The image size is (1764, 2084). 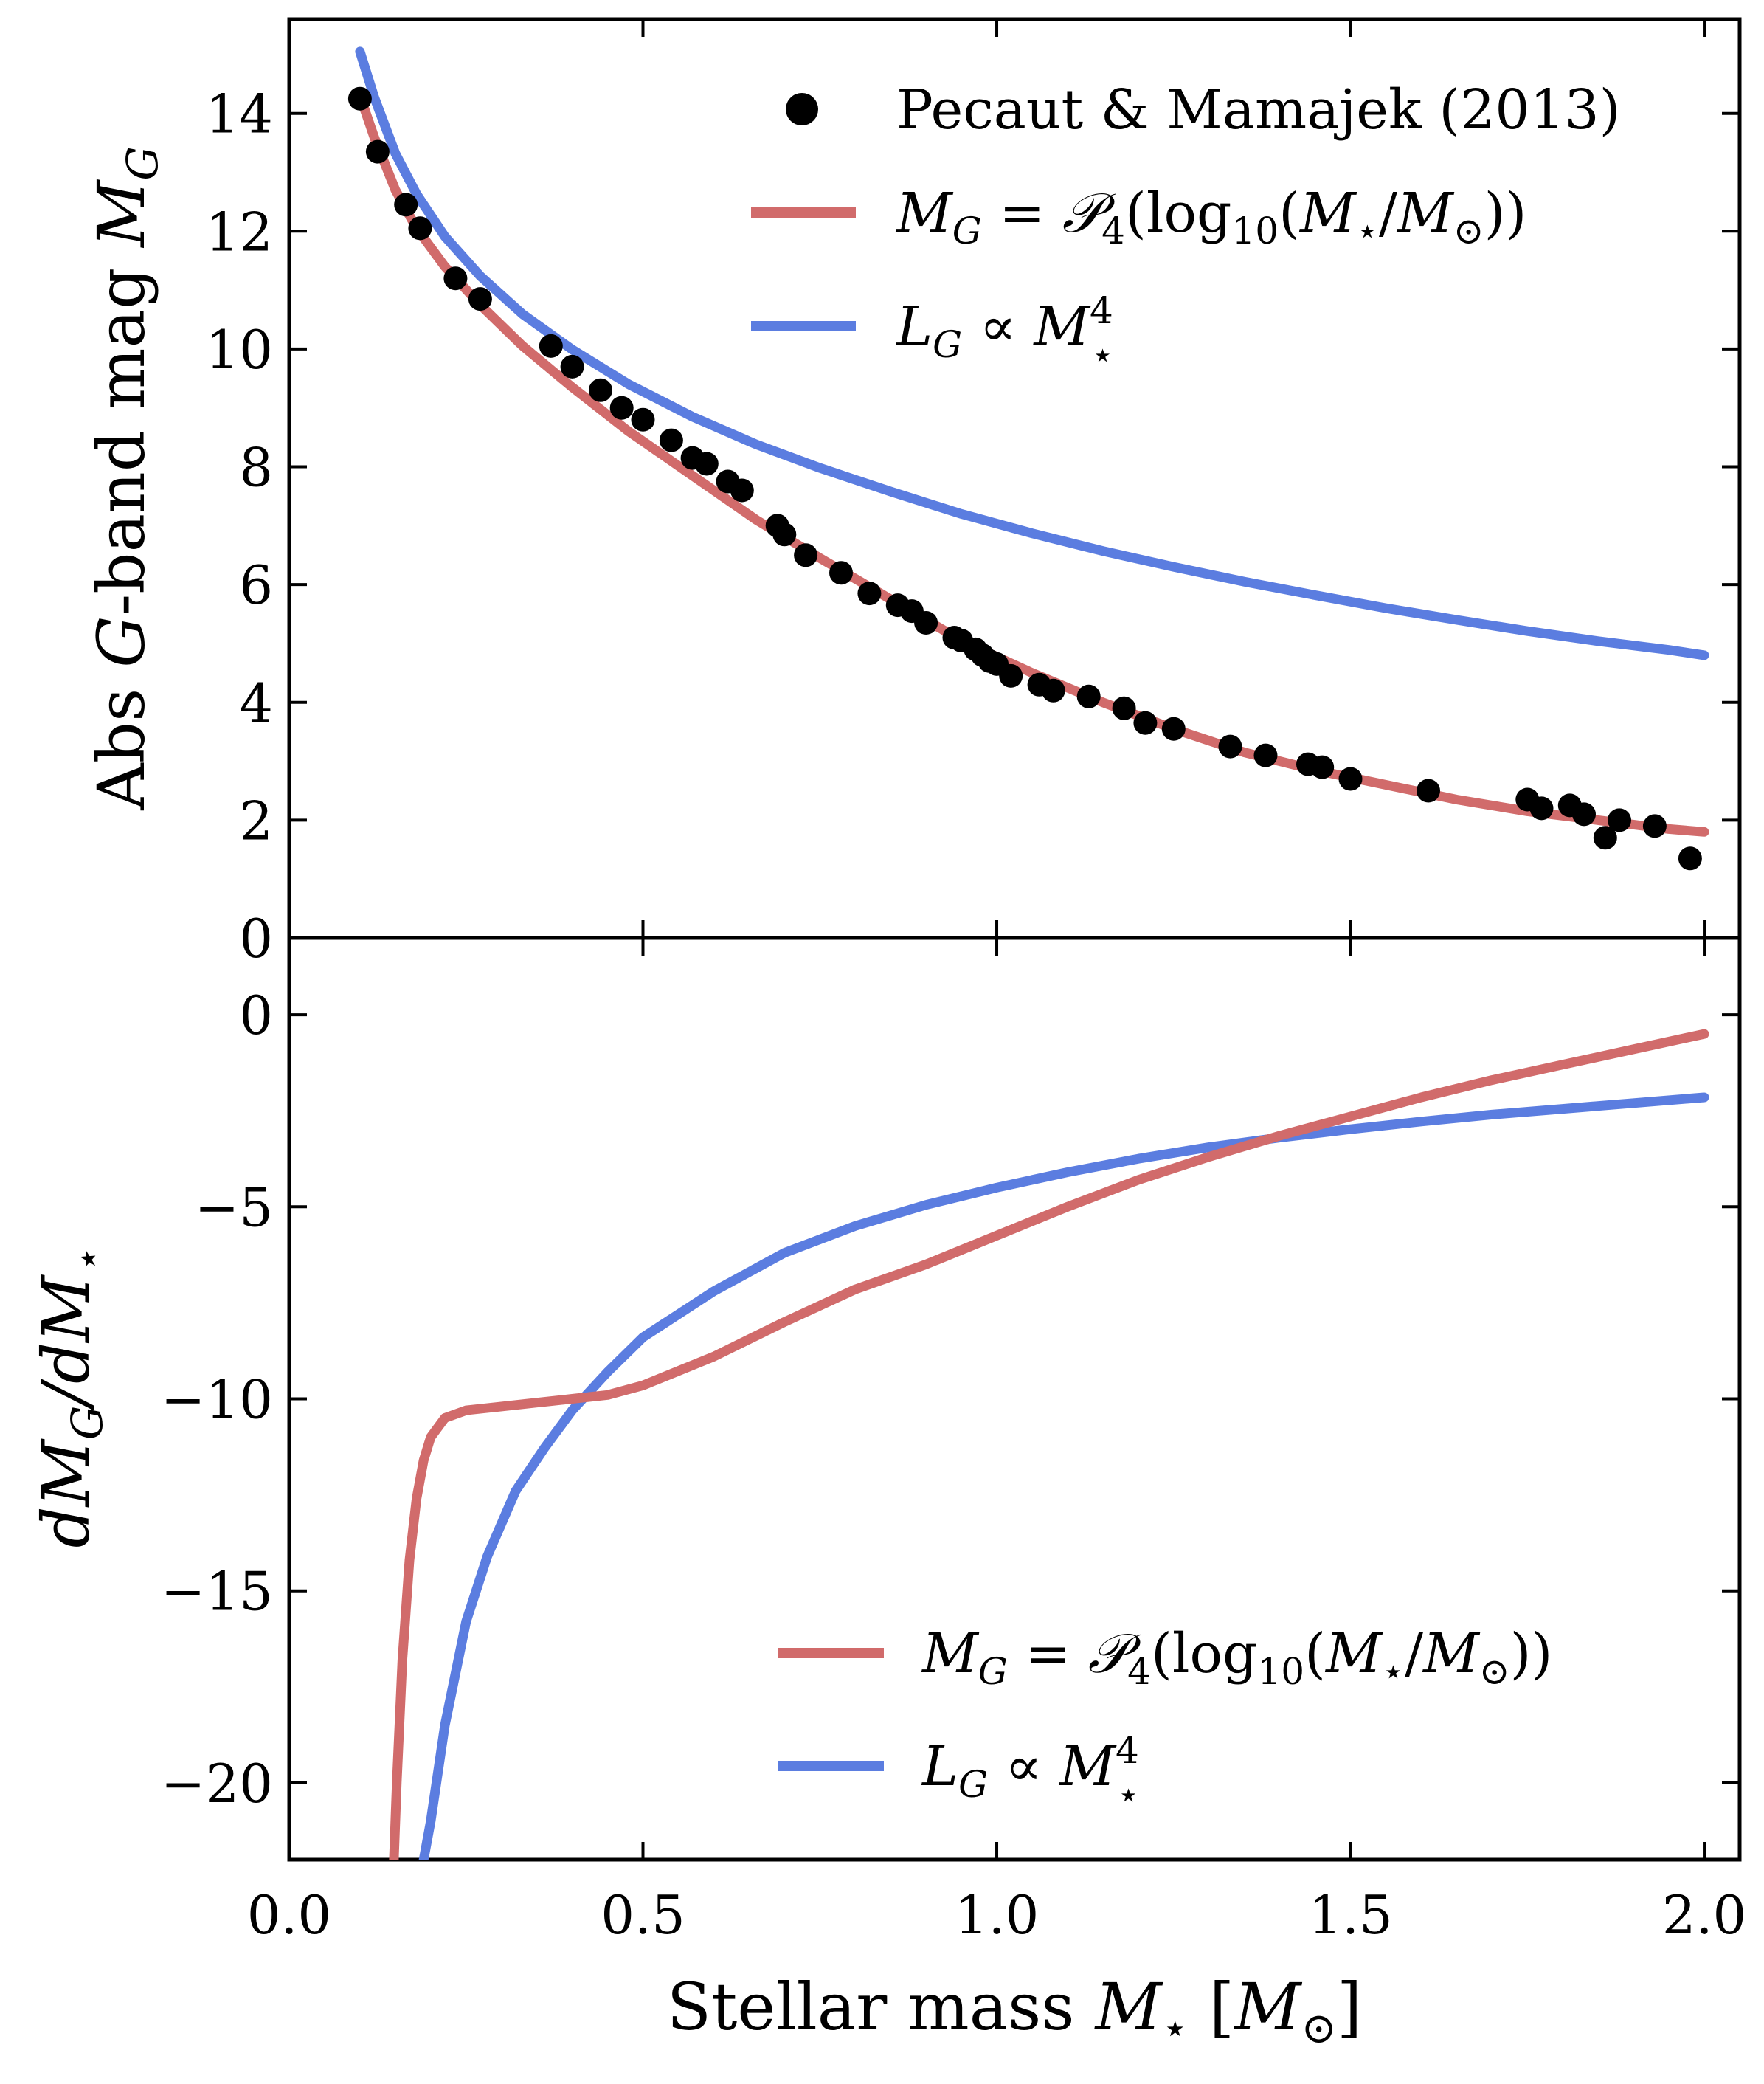 I want to click on bottom-legend-label-poly: MG = 𝒫4(log10(M⋆/M⊙)), so click(x=1236, y=1658).